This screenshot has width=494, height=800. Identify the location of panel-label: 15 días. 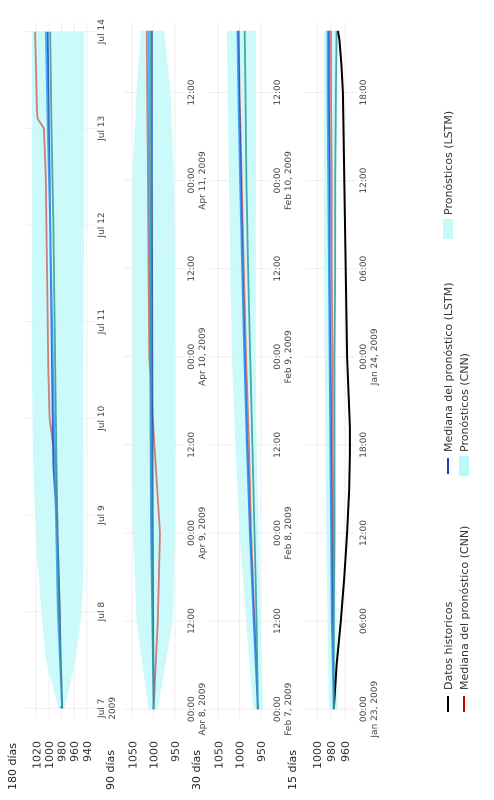
(292, 770).